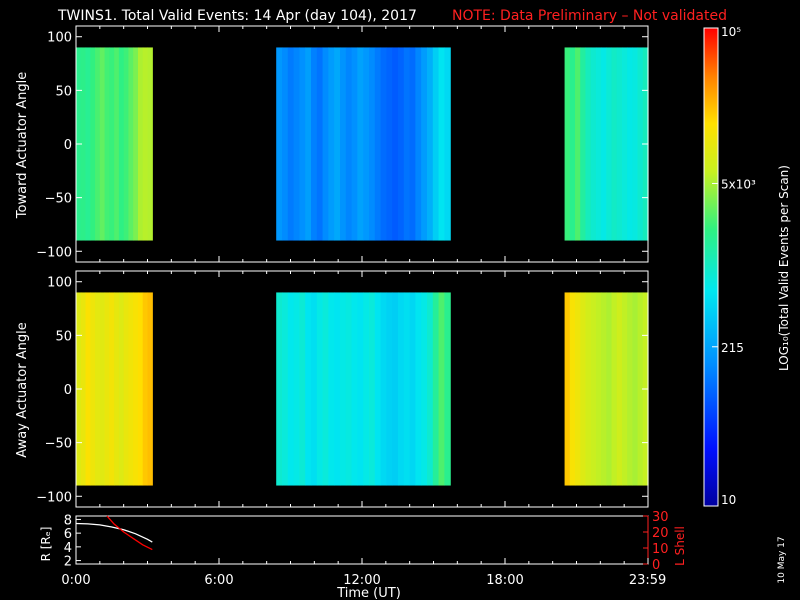 The width and height of the screenshot is (800, 600). I want to click on colorbar-tick-label: 10, so click(728, 500).